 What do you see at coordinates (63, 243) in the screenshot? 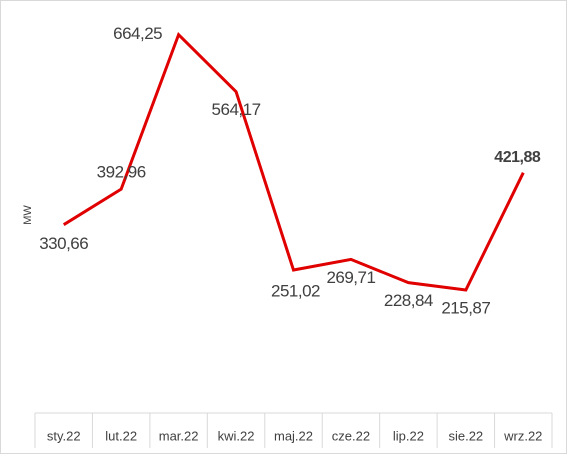
I see `data-label: 330,66` at bounding box center [63, 243].